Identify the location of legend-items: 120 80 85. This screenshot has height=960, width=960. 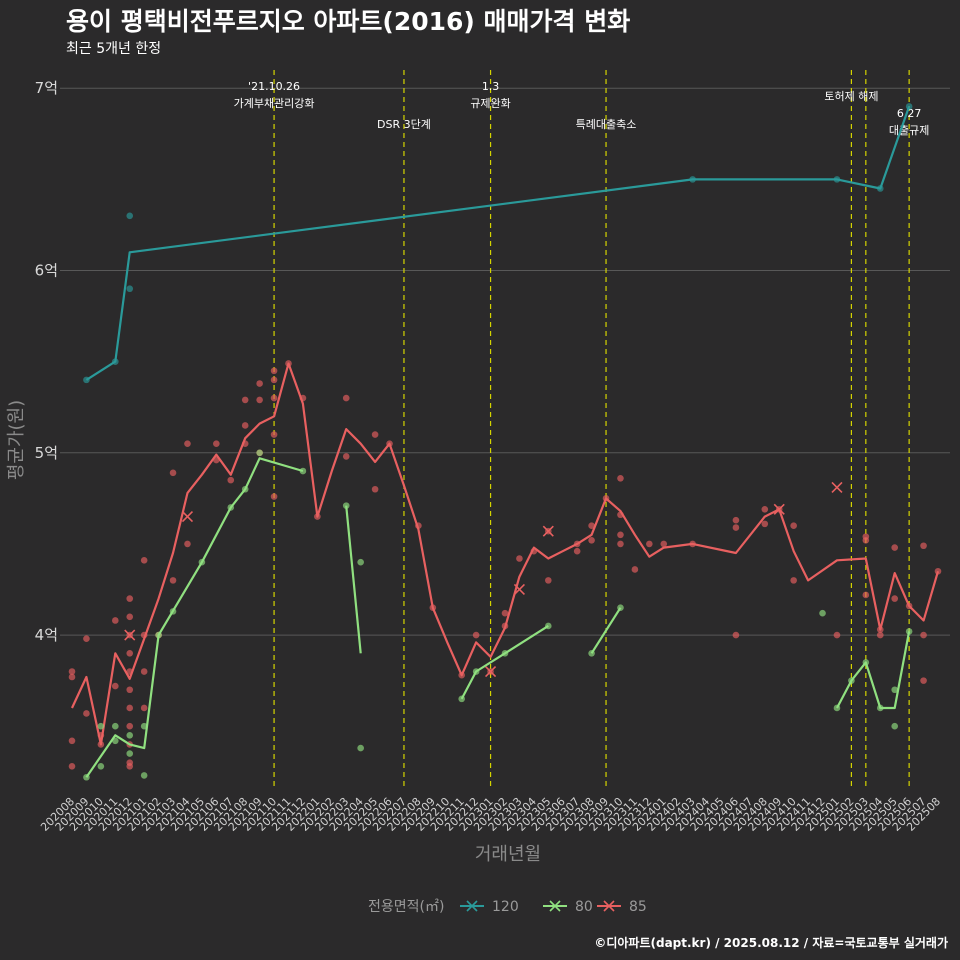
(553, 907).